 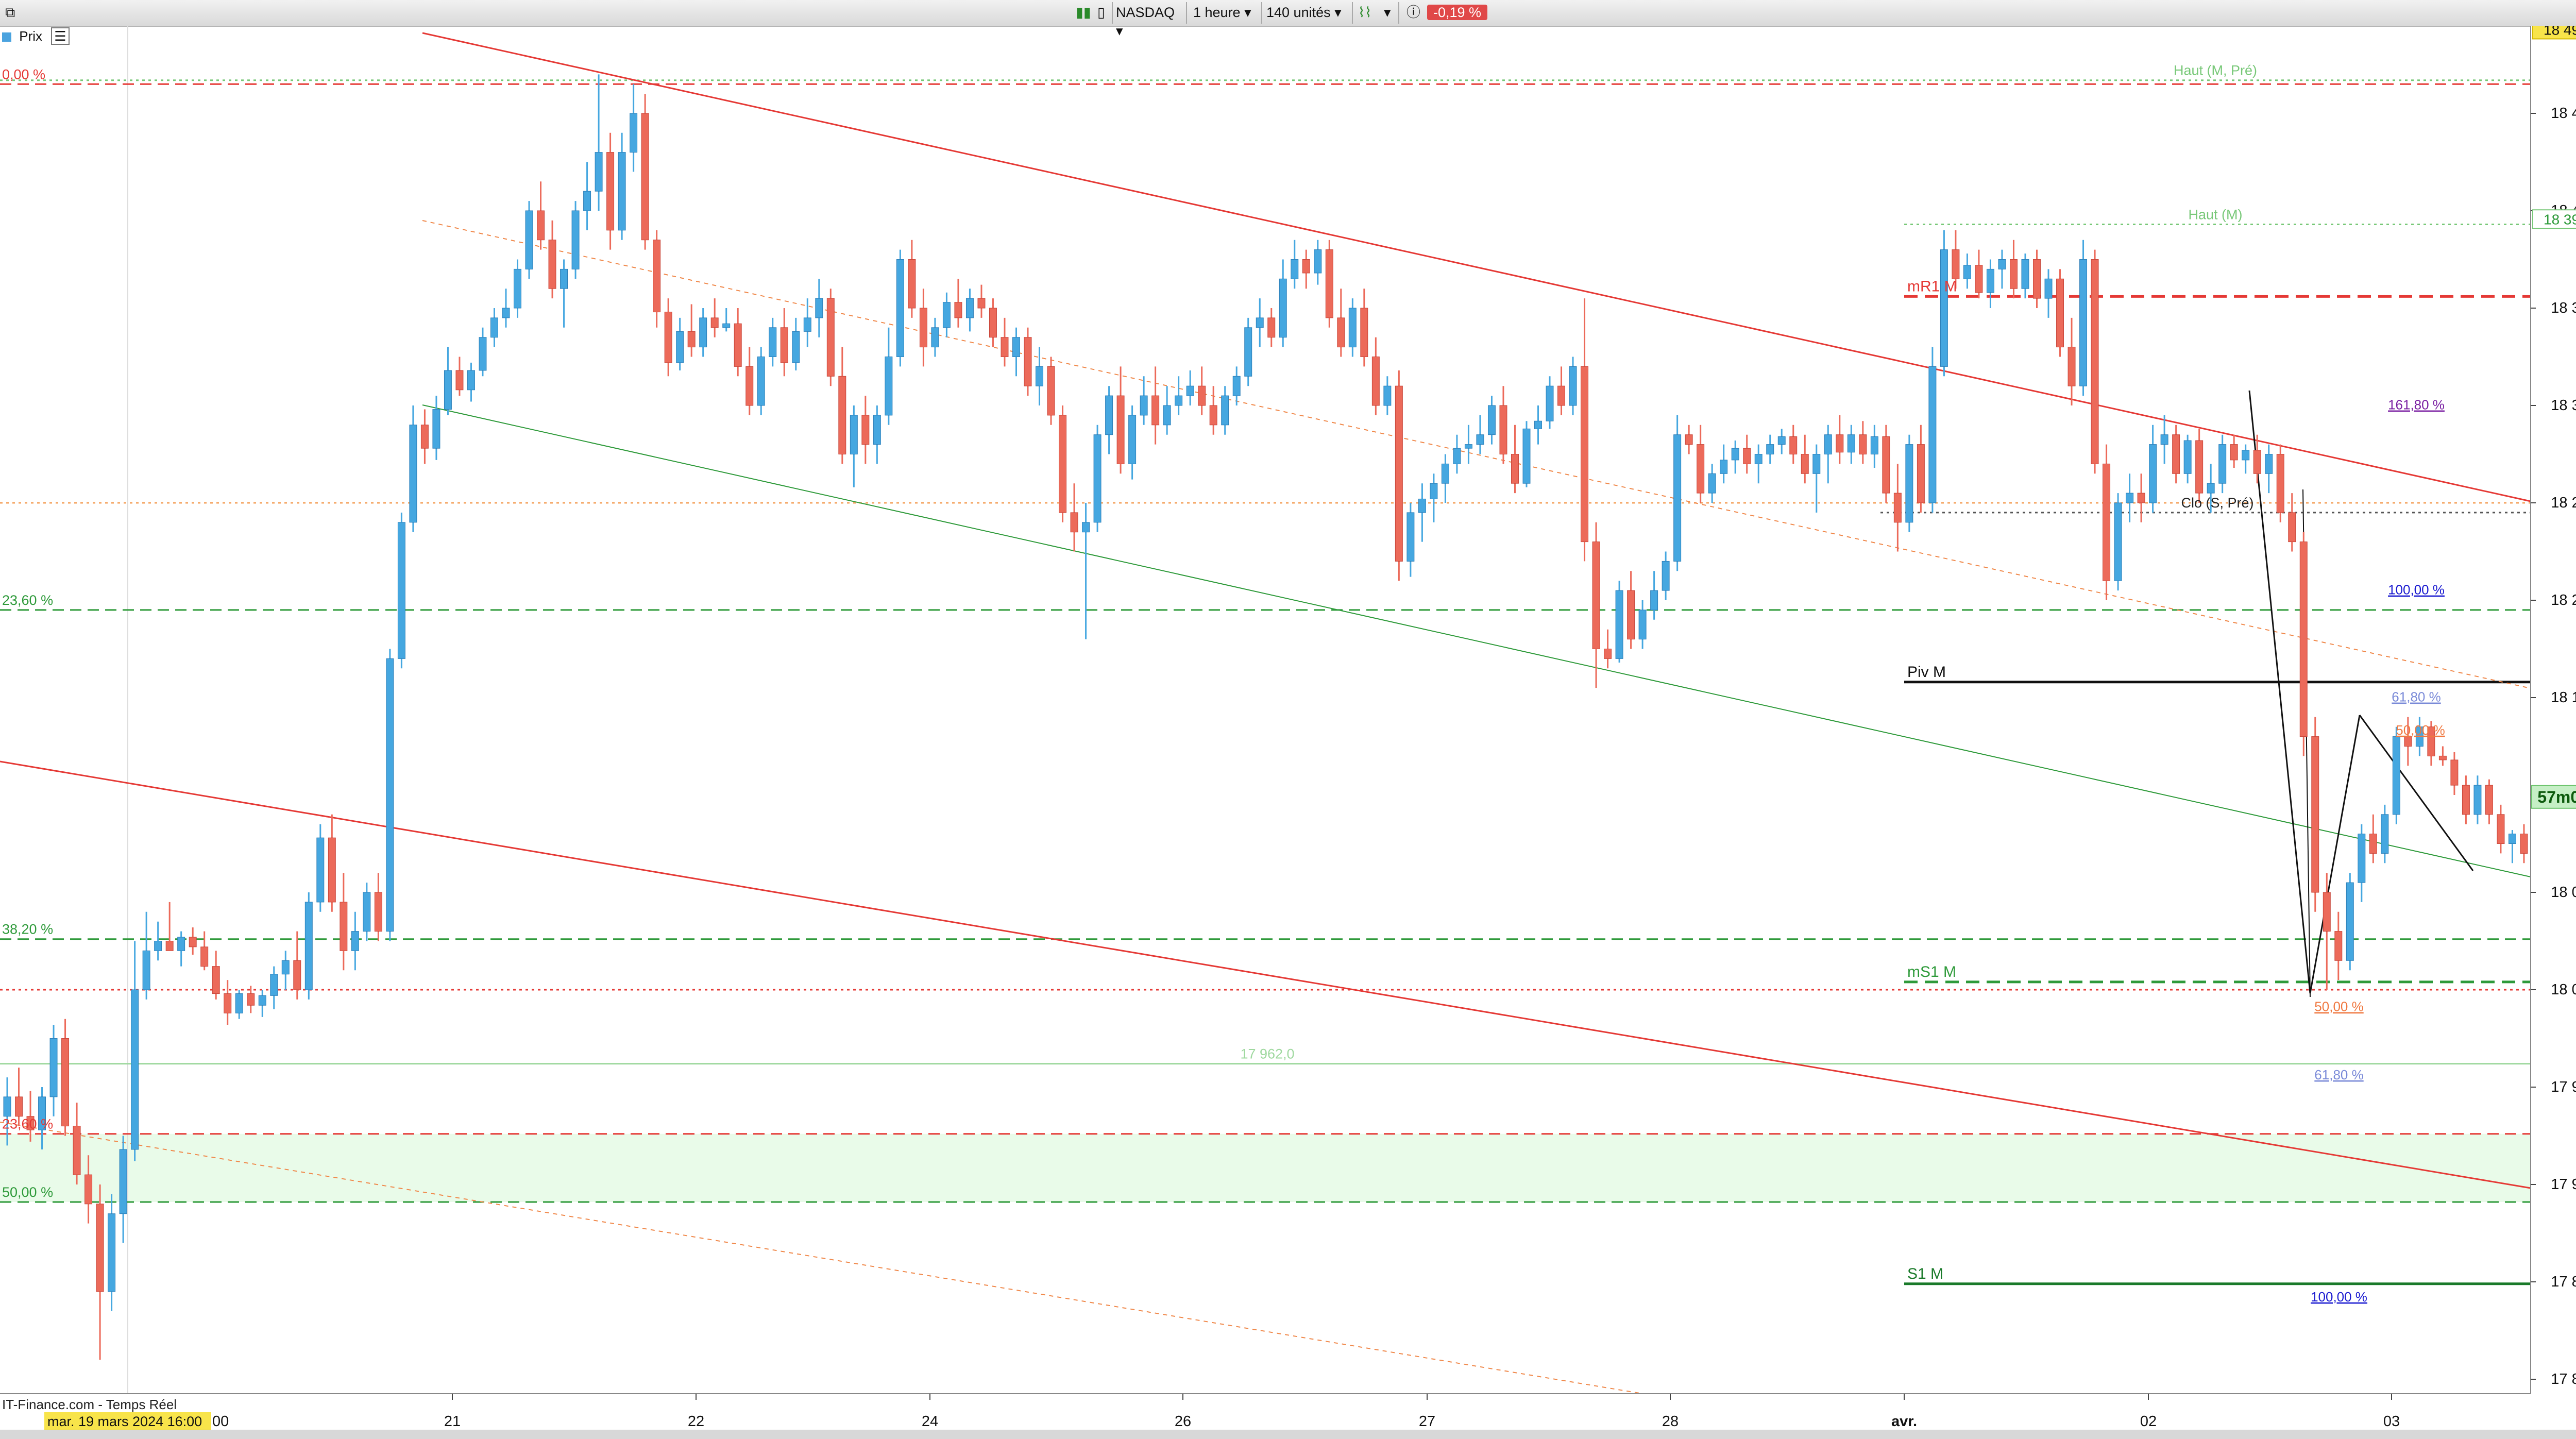 I want to click on list-icon: ☰, so click(x=60, y=36).